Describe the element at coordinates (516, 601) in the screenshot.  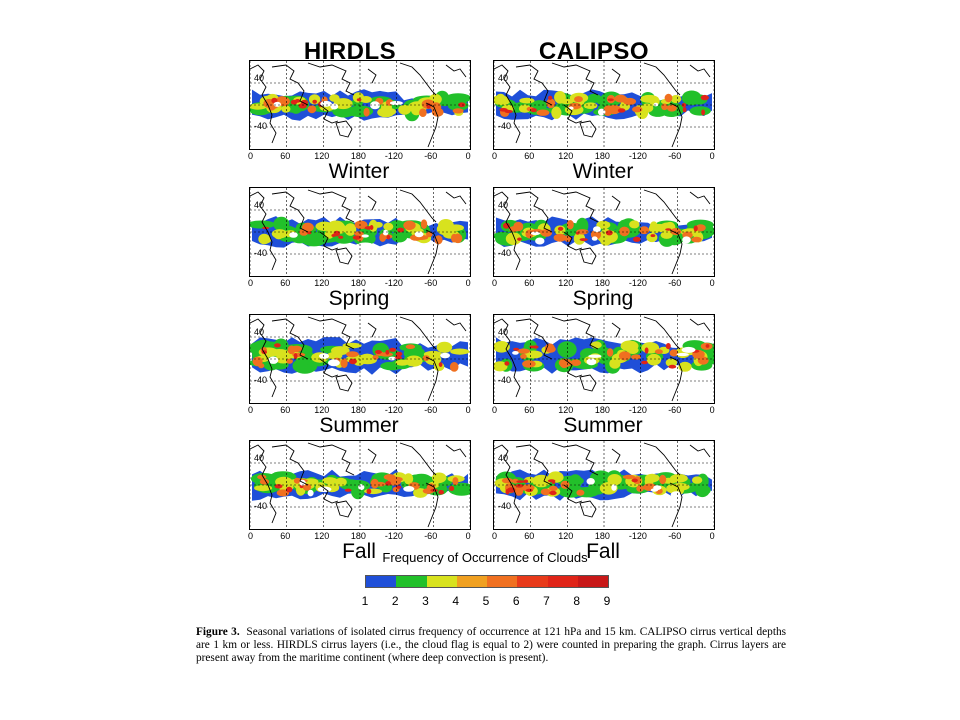
I see `legend-label-6: 6` at that location.